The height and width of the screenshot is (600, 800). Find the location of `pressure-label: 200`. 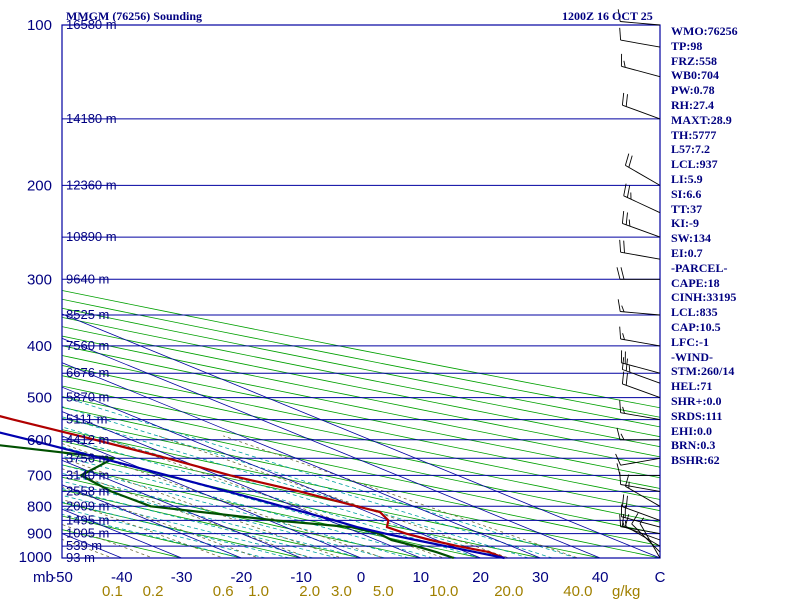

pressure-label: 200 is located at coordinates (39, 185).